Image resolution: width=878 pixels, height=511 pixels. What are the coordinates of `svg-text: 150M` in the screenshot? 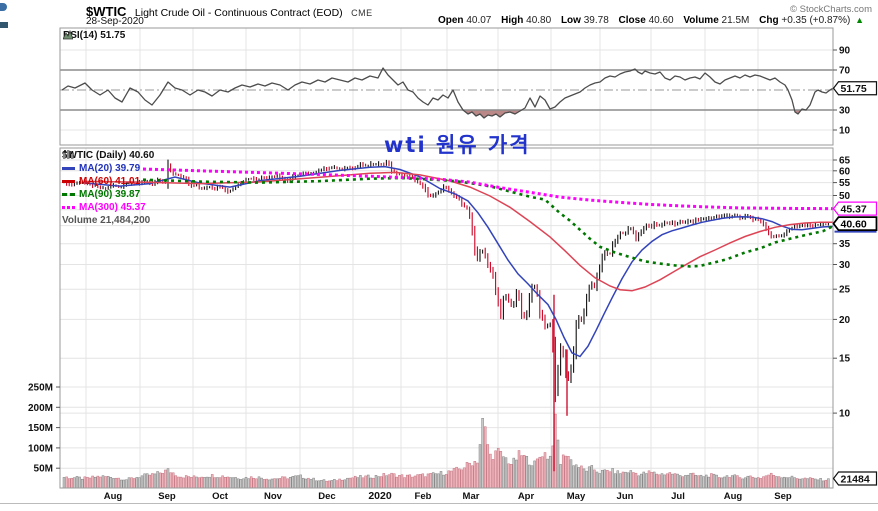 It's located at (40, 428).